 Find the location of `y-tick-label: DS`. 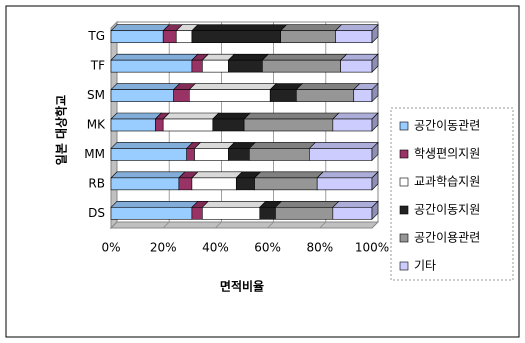

y-tick-label: DS is located at coordinates (96, 213).